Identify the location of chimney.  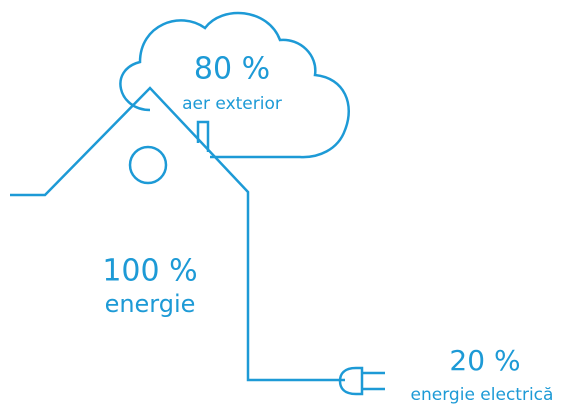
(203, 136).